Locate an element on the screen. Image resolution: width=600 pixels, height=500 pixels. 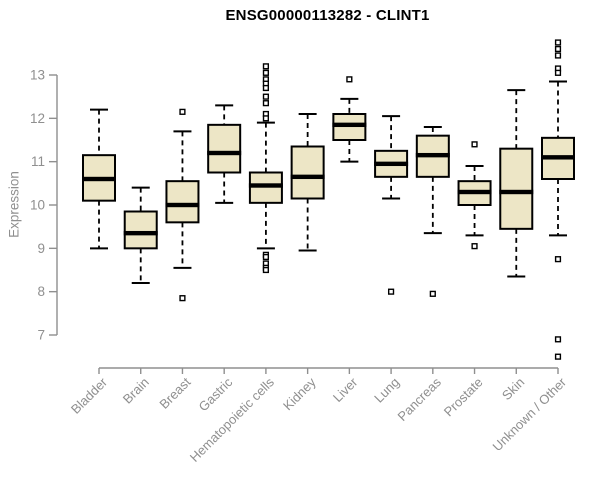
box-liver is located at coordinates (349, 119).